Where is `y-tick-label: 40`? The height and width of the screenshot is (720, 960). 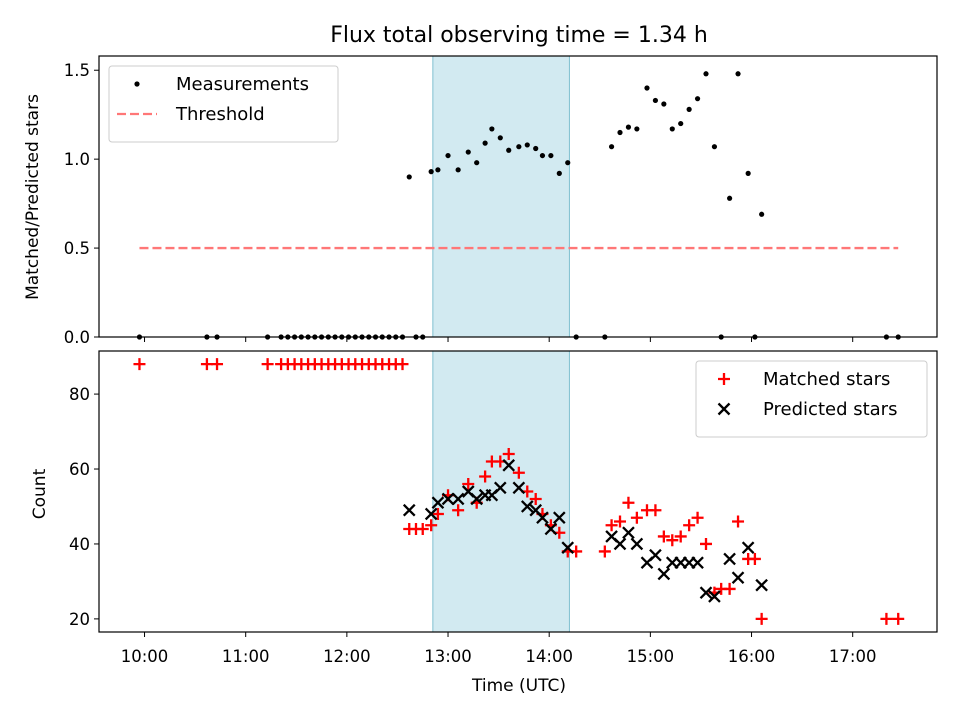
y-tick-label: 40 is located at coordinates (79, 544).